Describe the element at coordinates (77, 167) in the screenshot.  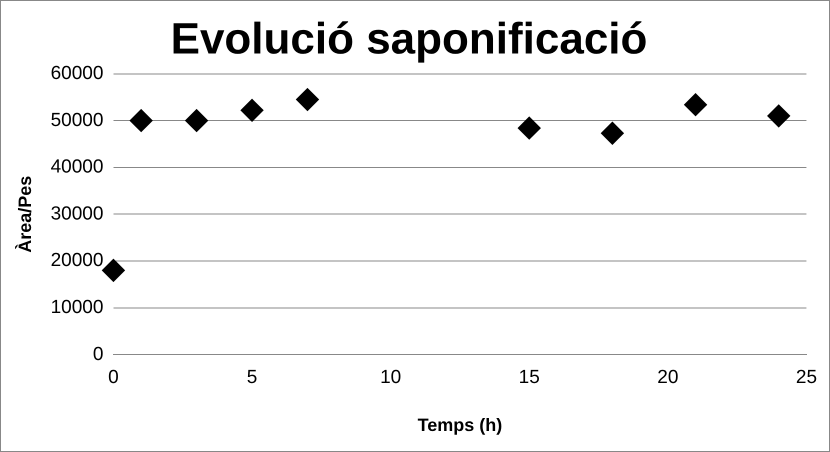
I see `y-tick-label: 40000` at that location.